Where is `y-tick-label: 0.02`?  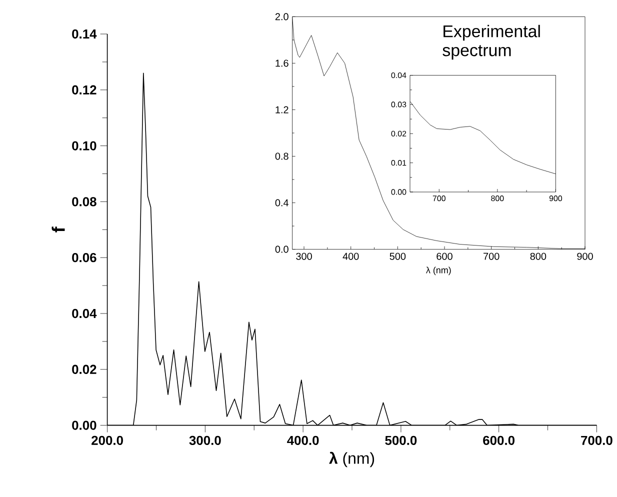
y-tick-label: 0.02 is located at coordinates (84, 369).